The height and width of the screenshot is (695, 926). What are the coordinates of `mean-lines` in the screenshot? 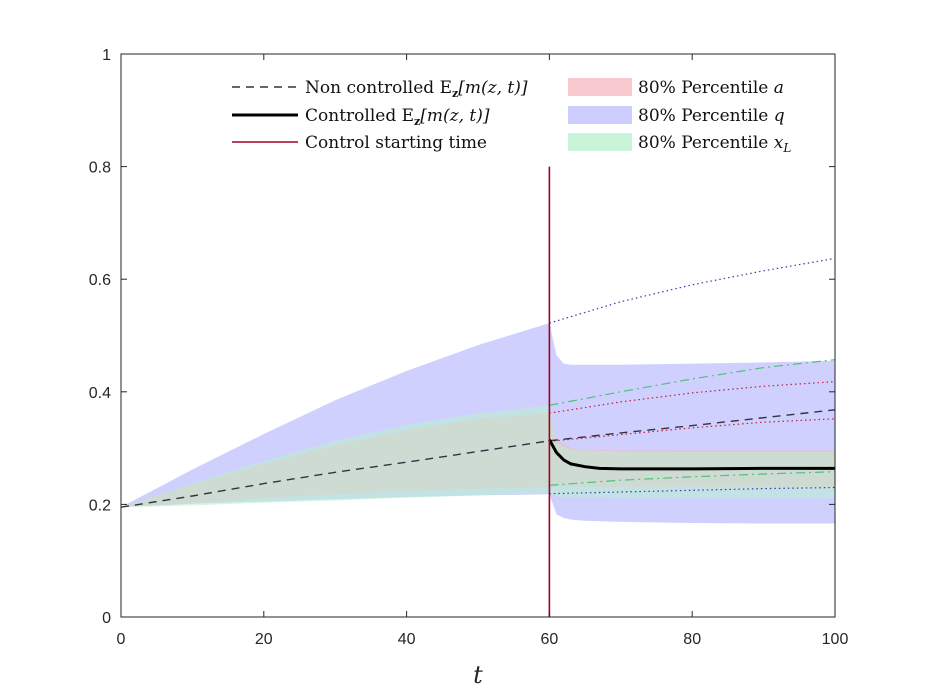 It's located at (478, 458).